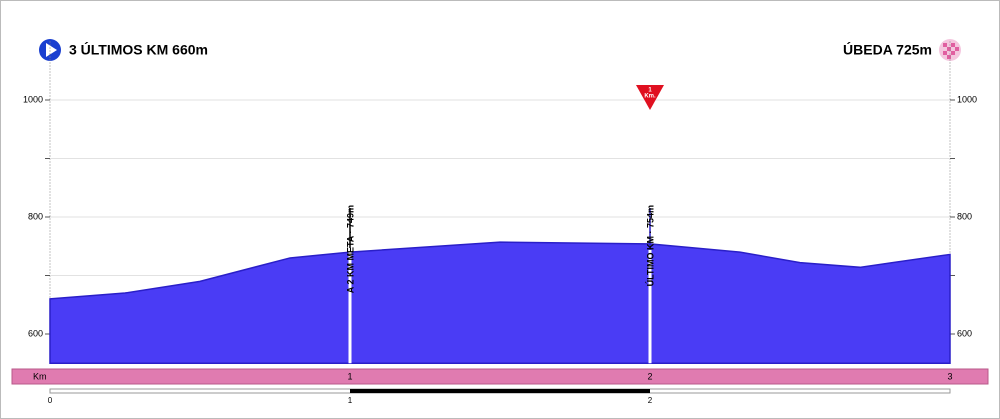  I want to click on annotation-label: A 2 KM META · 749m, so click(350, 249).